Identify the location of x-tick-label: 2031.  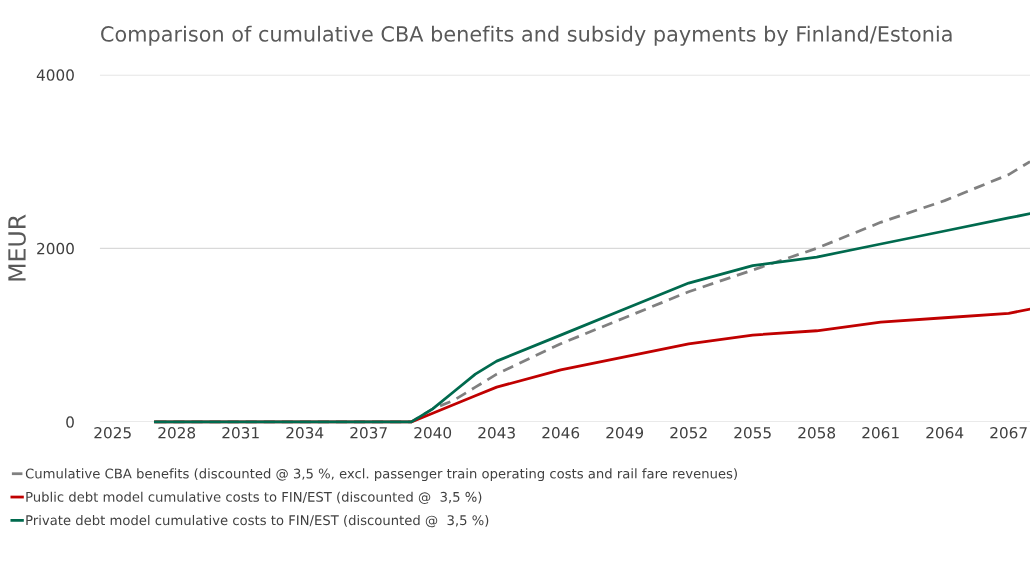
(240, 432).